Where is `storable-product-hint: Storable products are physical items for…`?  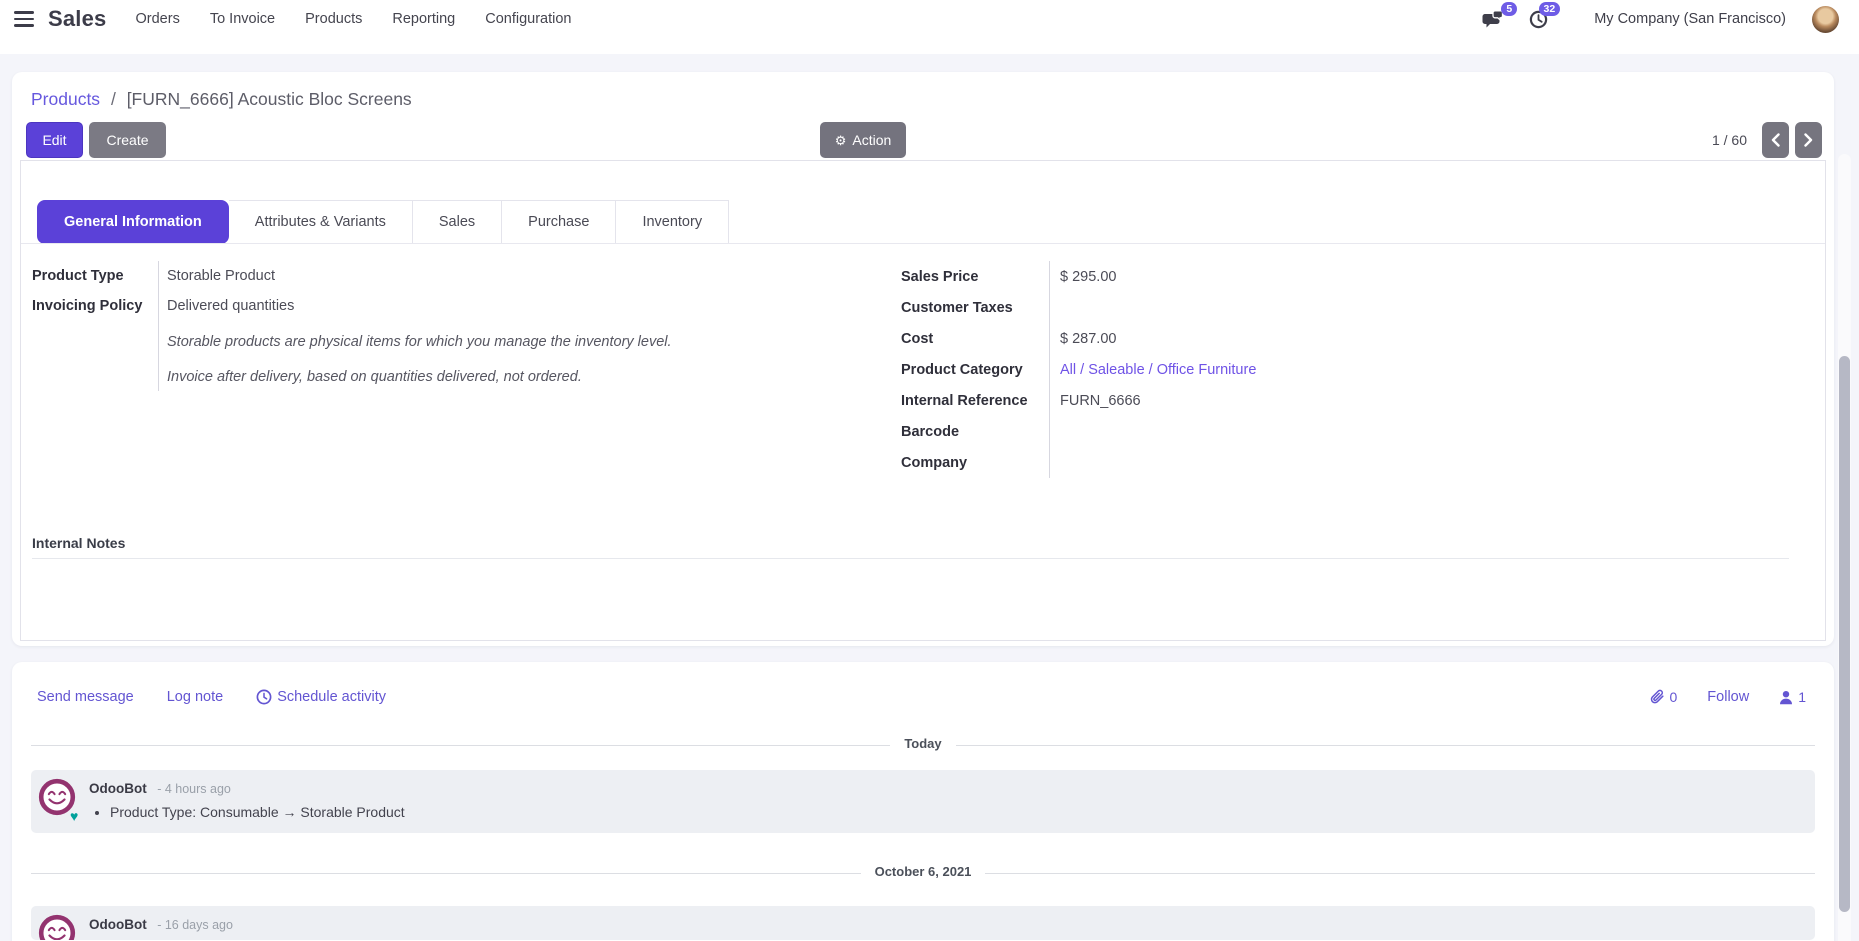 storable-product-hint: Storable products are physical items for… is located at coordinates (445, 338).